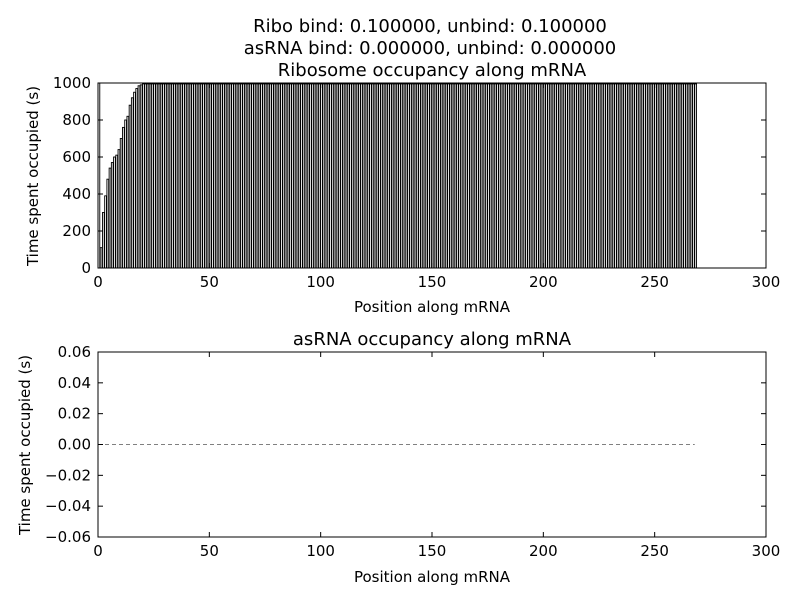  I want to click on ribosome-x-tick-label: 50, so click(209, 282).